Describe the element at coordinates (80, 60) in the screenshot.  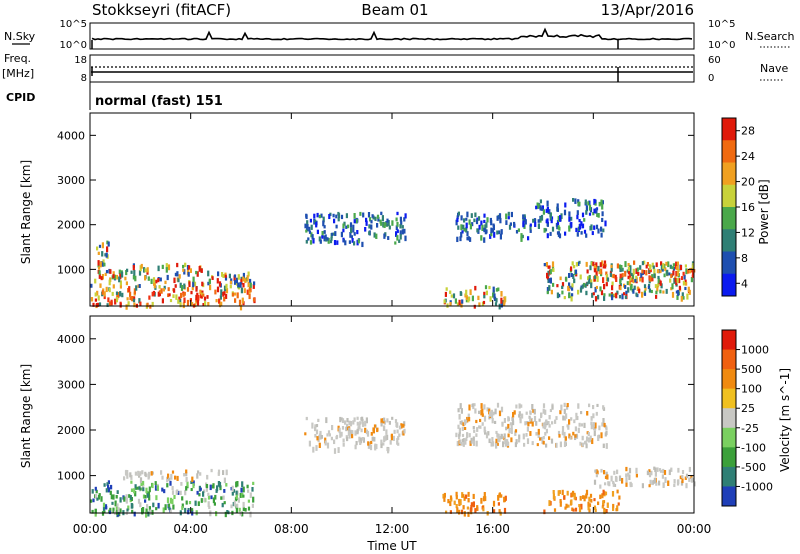
I see `freq-left-top-tick: 18` at that location.